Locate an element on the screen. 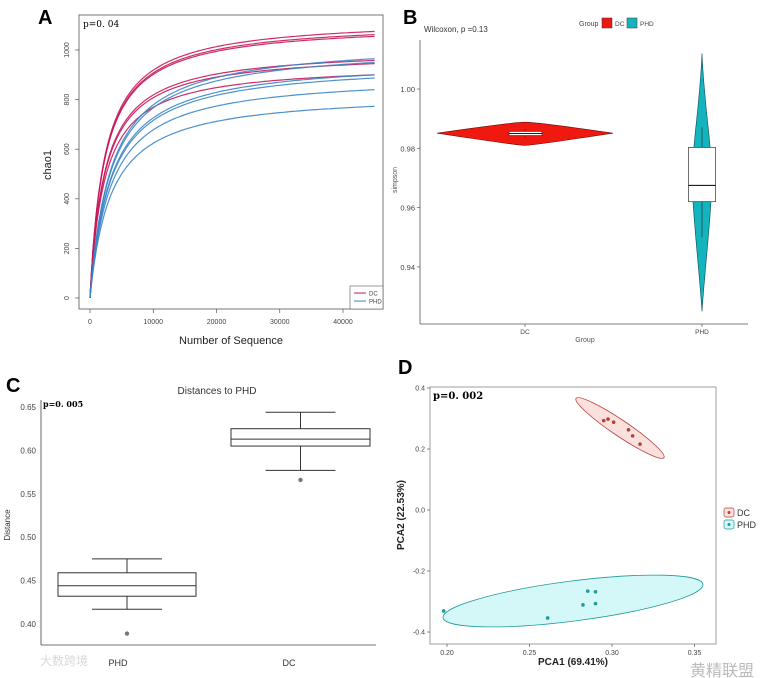 This screenshot has width=770, height=678. chart-c-xtick-label: DC is located at coordinates (289, 663).